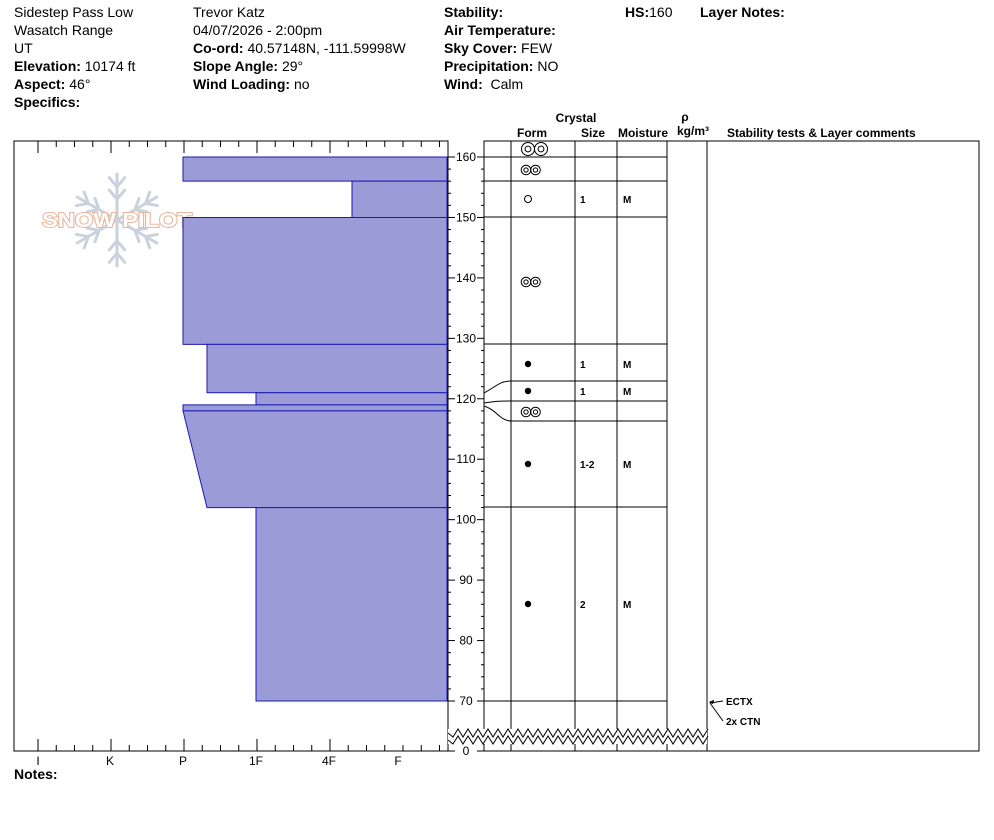 The width and height of the screenshot is (994, 840). I want to click on wind-value: Calm, so click(507, 84).